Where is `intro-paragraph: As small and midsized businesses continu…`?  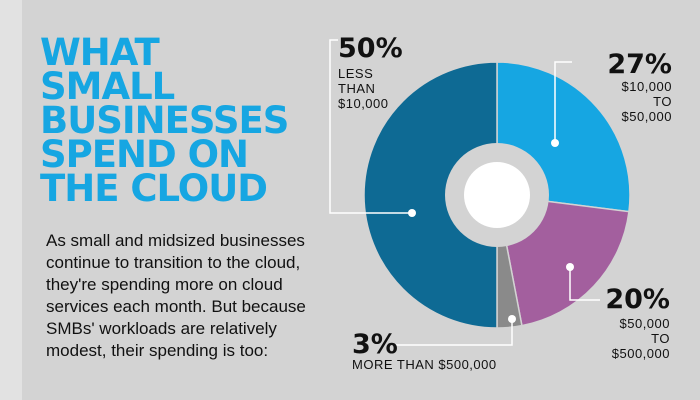 intro-paragraph: As small and midsized businesses continu… is located at coordinates (187, 296).